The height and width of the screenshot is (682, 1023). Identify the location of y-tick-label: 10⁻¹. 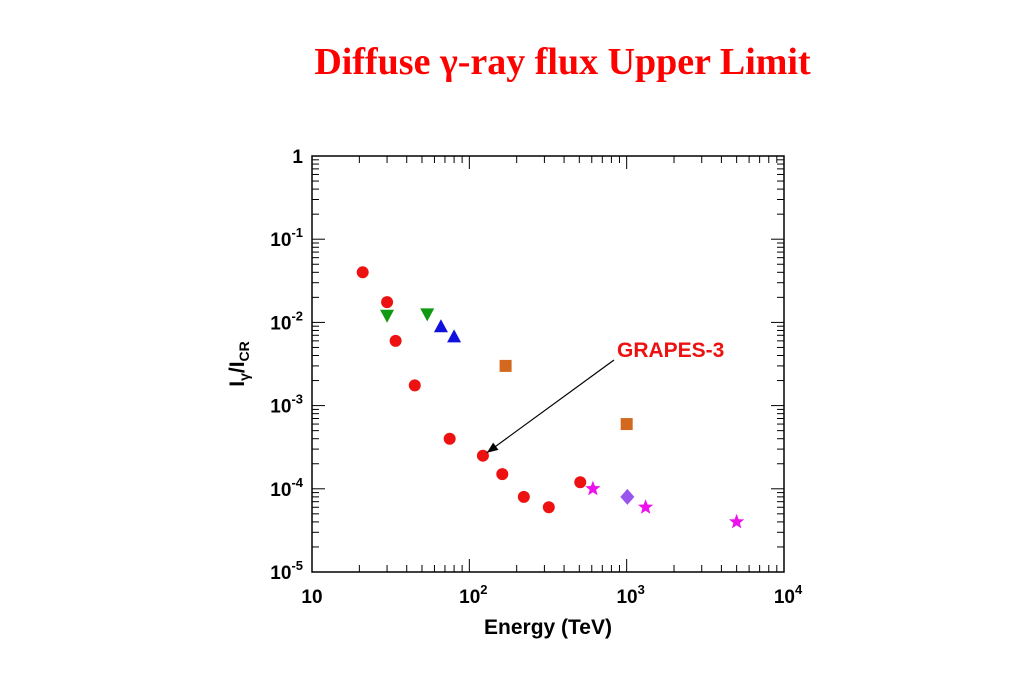
(286, 238).